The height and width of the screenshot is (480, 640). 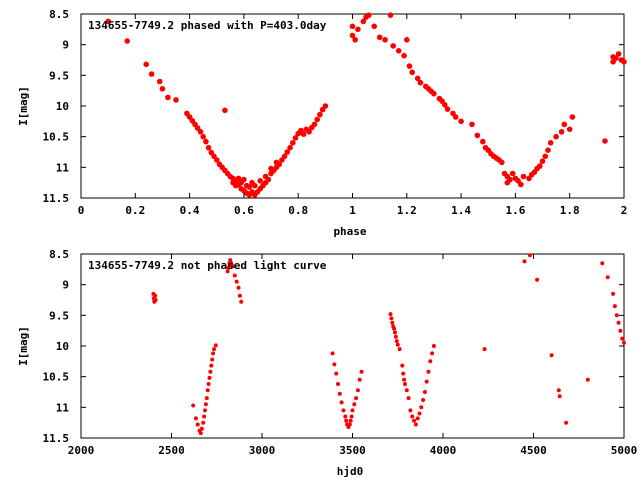 I want to click on unphased-x-tick-label: 4500, so click(x=533, y=450).